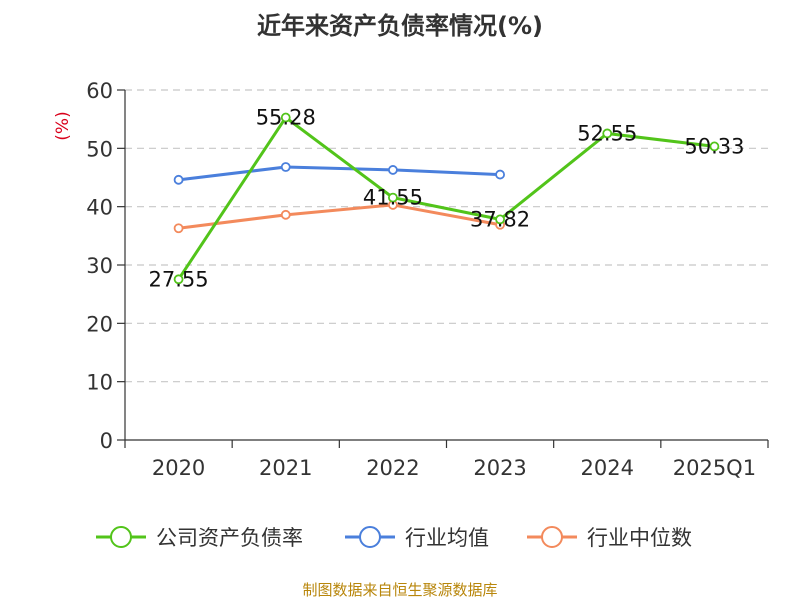 The image size is (800, 600). What do you see at coordinates (400, 590) in the screenshot?
I see `source-note: 制图数据来自恒生聚源数据库` at bounding box center [400, 590].